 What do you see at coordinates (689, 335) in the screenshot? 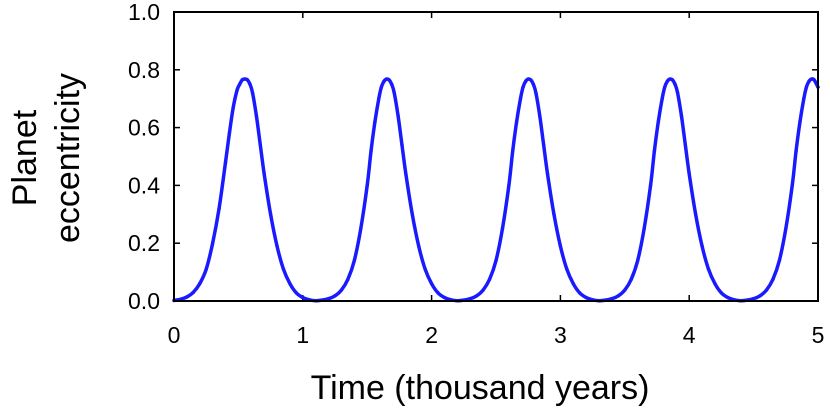
I see `x-tick-label: 4` at bounding box center [689, 335].